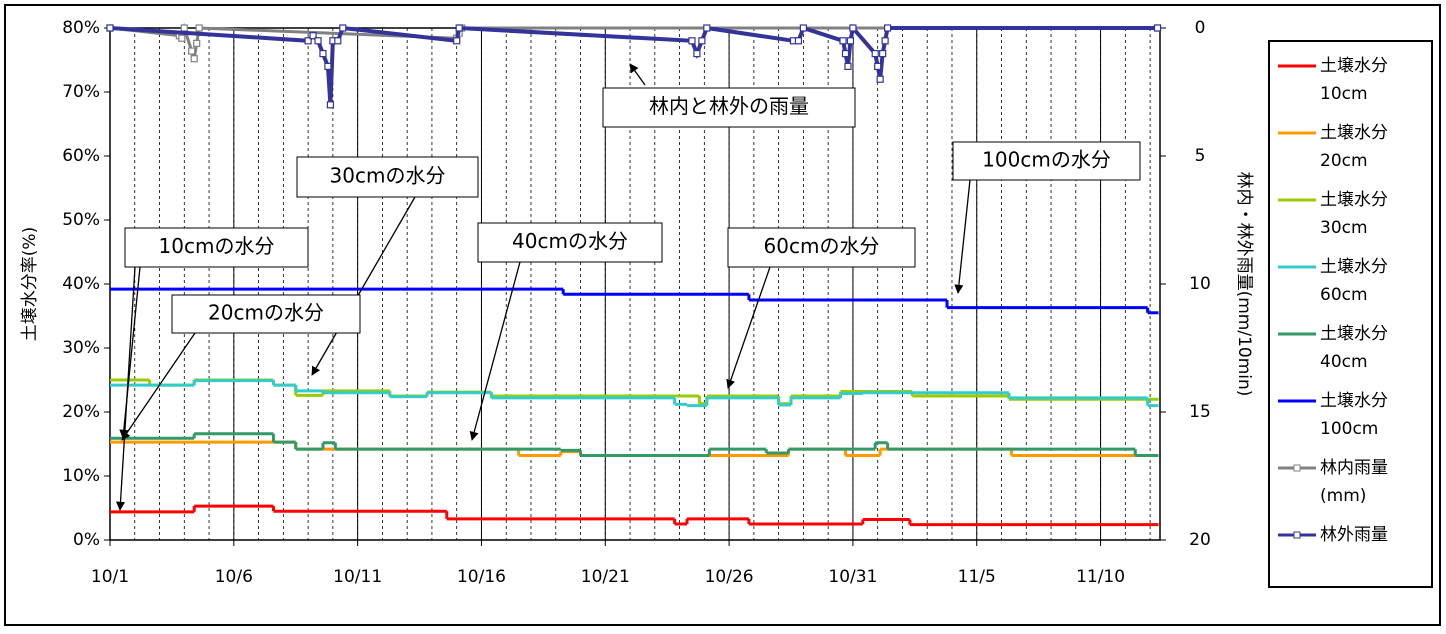  What do you see at coordinates (1244, 284) in the screenshot?
I see `y2-axis-label: 林内・林外雨量(mm/10min)` at bounding box center [1244, 284].